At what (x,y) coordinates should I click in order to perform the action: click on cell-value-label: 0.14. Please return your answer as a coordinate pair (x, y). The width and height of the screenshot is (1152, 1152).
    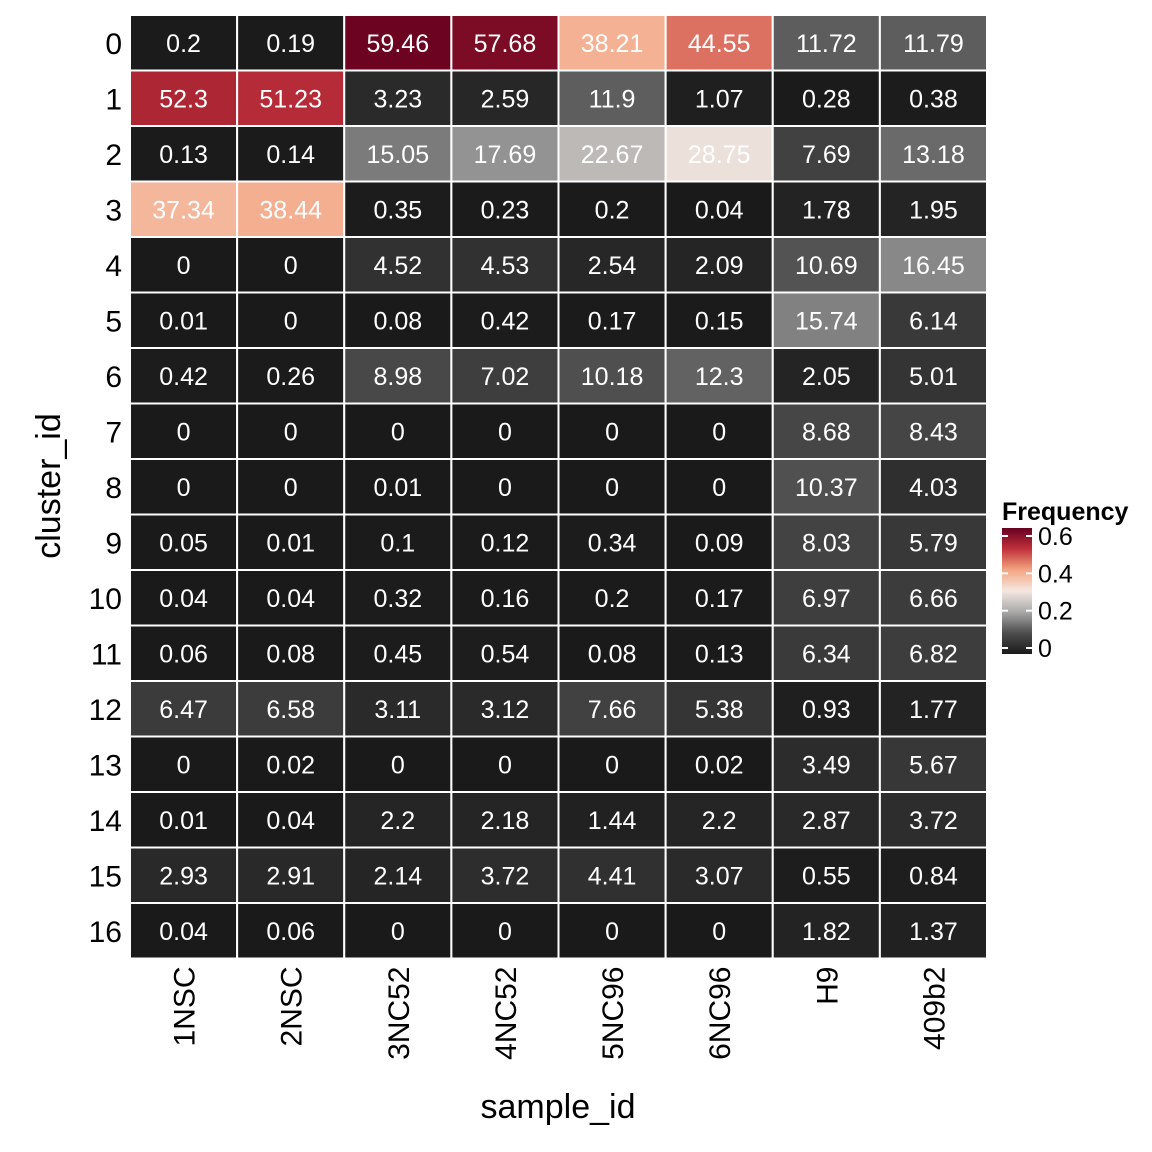
    Looking at the image, I should click on (290, 155).